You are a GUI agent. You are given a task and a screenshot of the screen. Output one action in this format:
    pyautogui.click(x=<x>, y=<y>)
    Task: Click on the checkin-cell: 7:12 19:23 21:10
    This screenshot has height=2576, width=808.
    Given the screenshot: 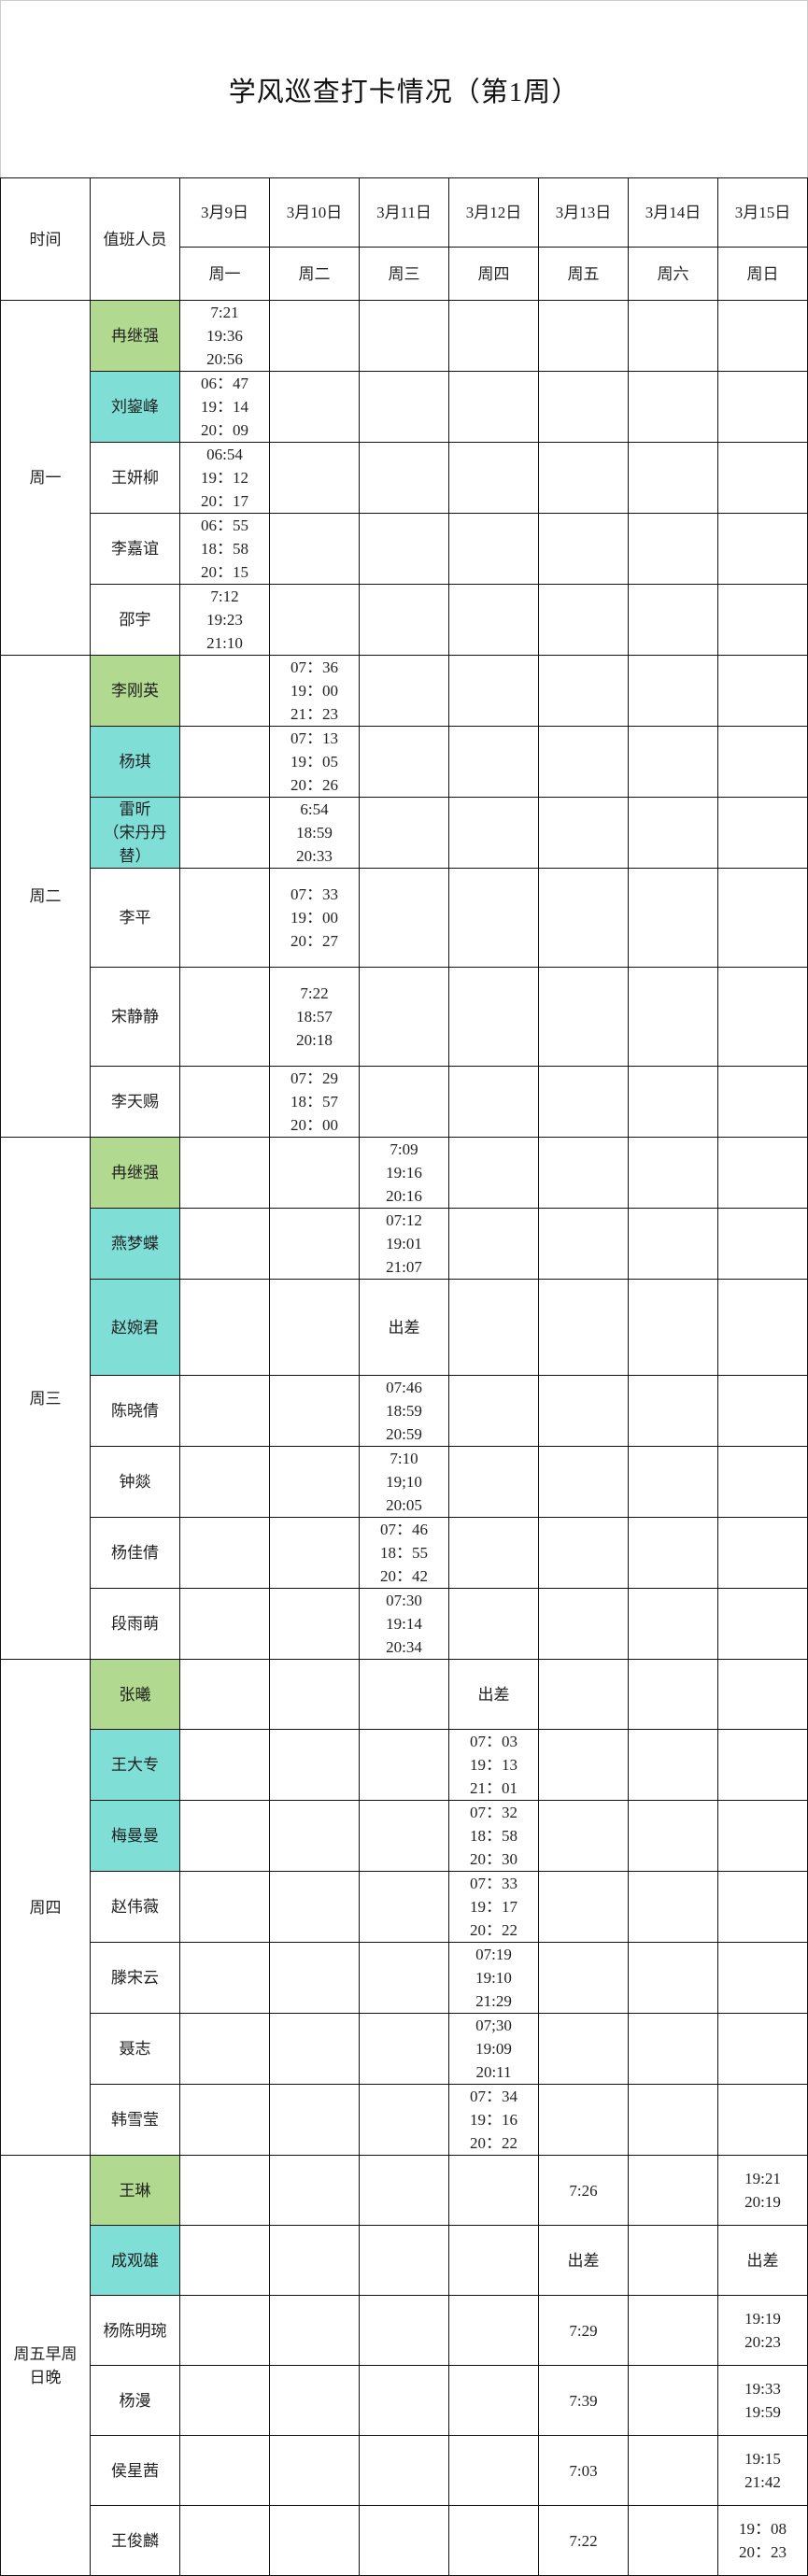 What is the action you would take?
    pyautogui.click(x=224, y=620)
    